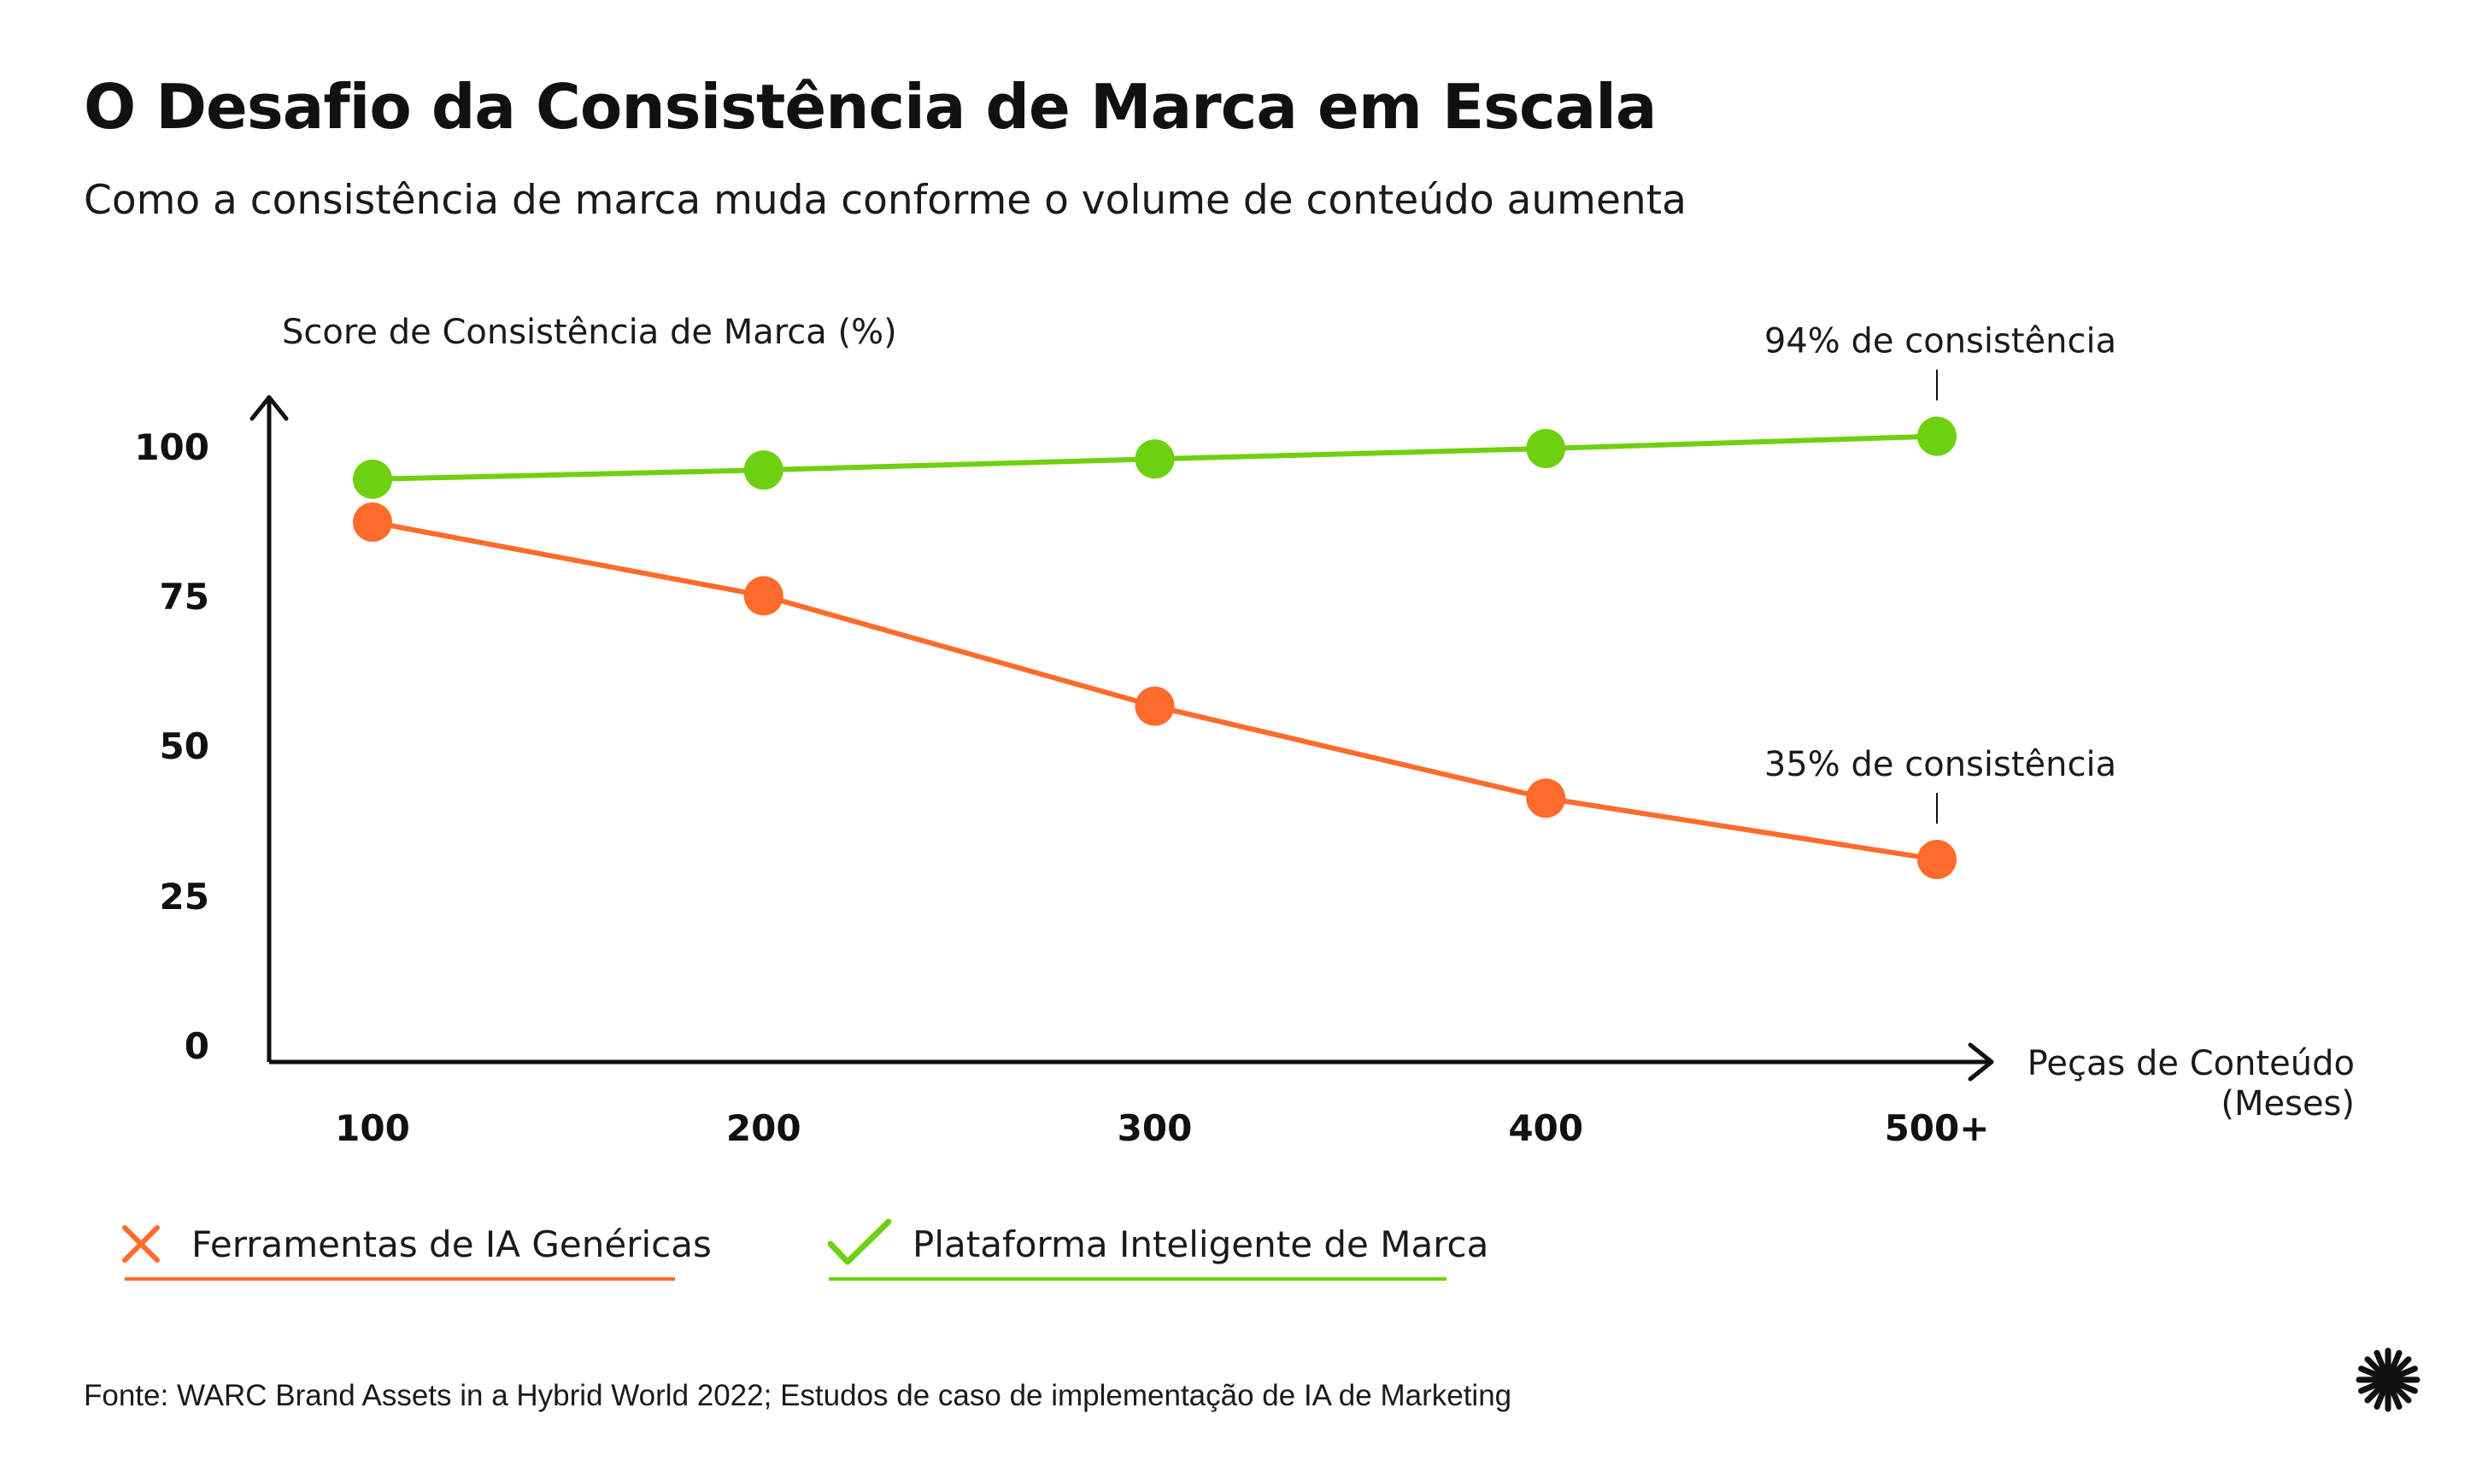  What do you see at coordinates (1940, 573) in the screenshot?
I see `annotation-layer: 94% de consistência 35% de consistência` at bounding box center [1940, 573].